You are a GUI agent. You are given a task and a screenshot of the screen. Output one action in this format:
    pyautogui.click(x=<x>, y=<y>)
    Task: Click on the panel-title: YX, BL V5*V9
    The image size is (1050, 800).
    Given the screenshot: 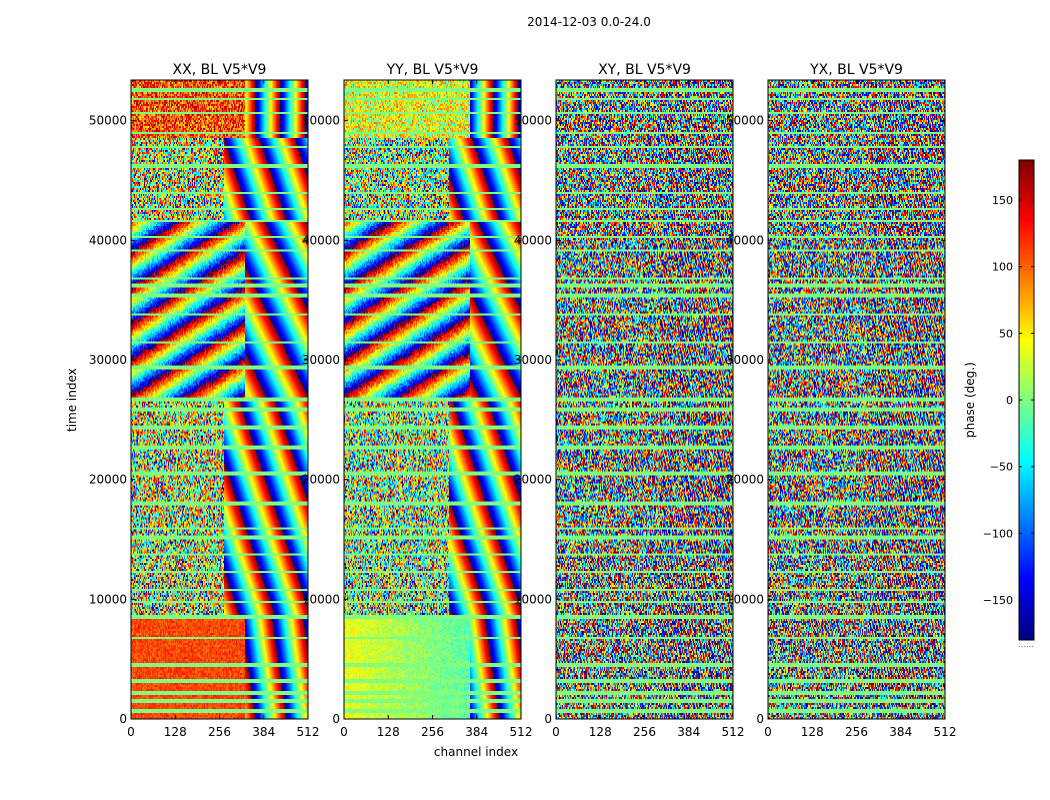 What is the action you would take?
    pyautogui.click(x=856, y=70)
    